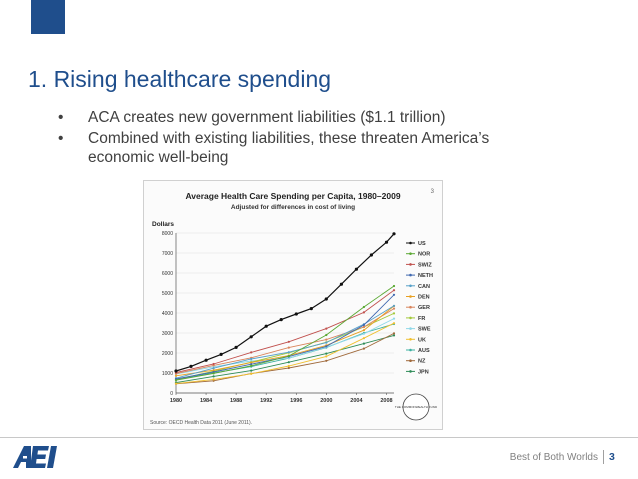 This screenshot has width=638, height=479. I want to click on legend-label-den: DEN, so click(424, 298).